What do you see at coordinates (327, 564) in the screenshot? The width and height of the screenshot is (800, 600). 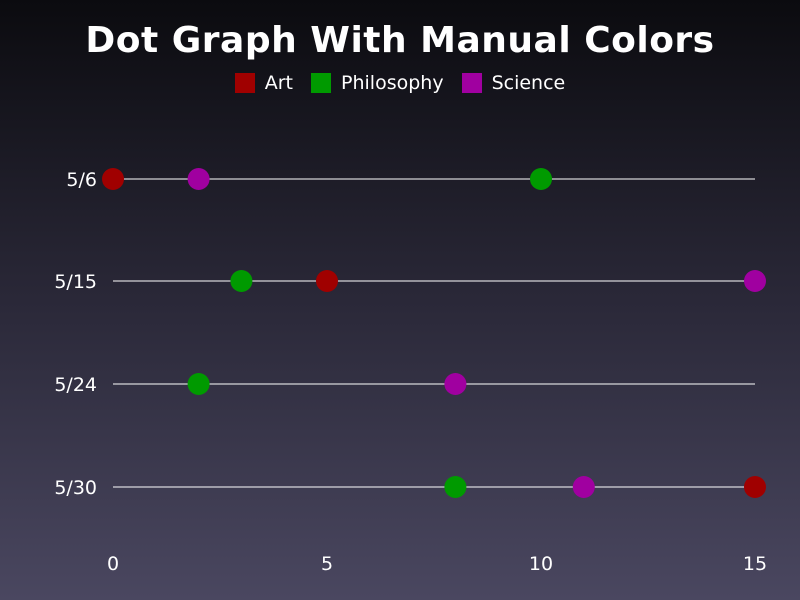 I see `x-tick-label: 5` at bounding box center [327, 564].